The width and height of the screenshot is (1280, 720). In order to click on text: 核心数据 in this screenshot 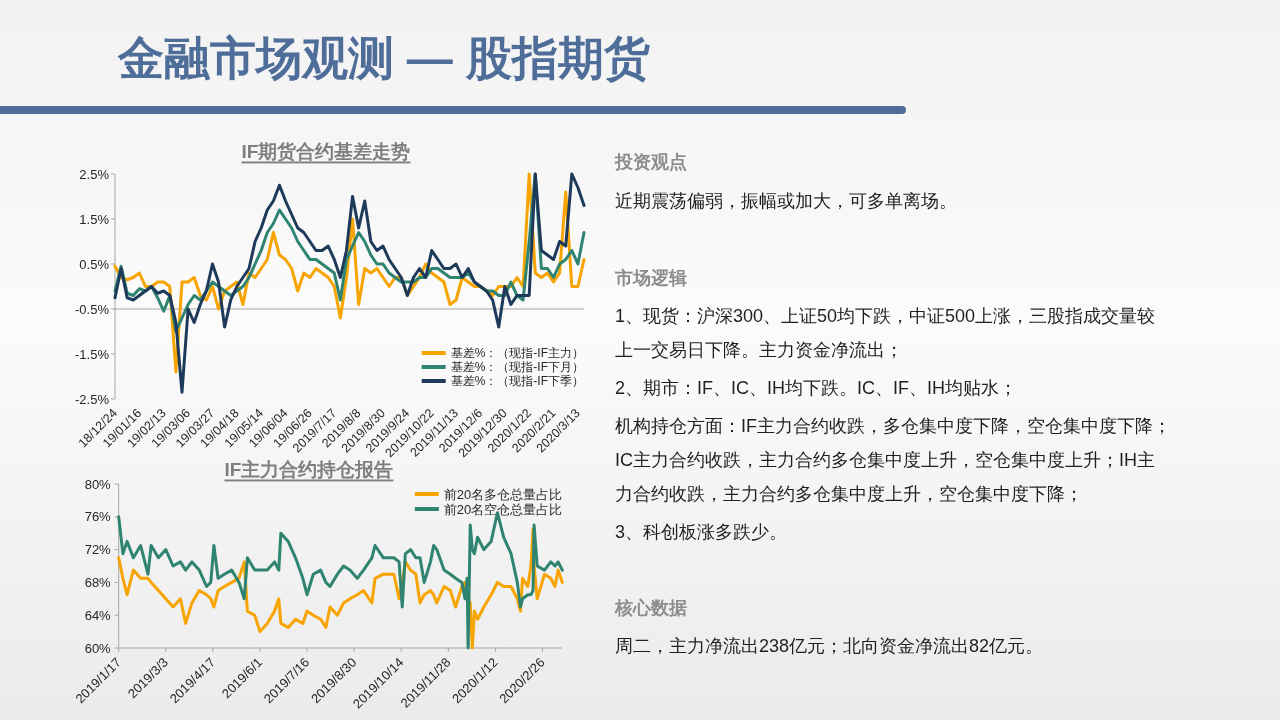, I will do `click(650, 608)`.